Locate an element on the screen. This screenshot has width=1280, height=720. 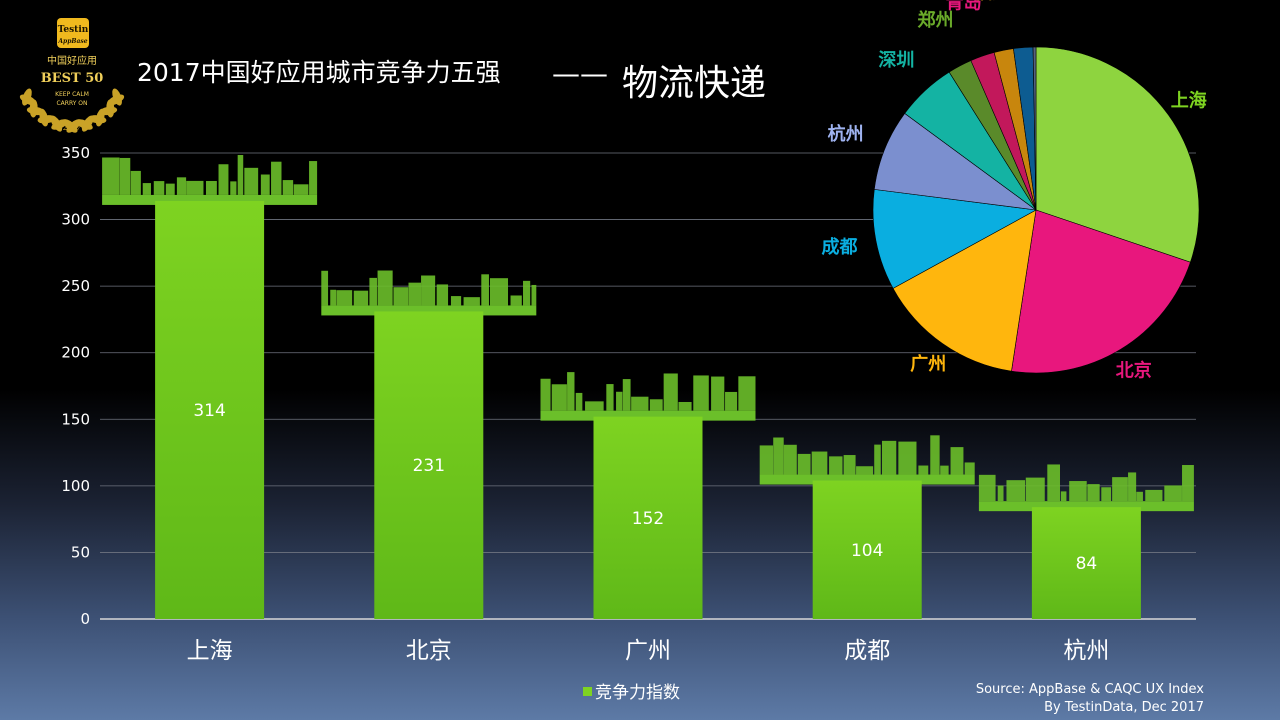
x-tick-label: 北京 is located at coordinates (429, 651).